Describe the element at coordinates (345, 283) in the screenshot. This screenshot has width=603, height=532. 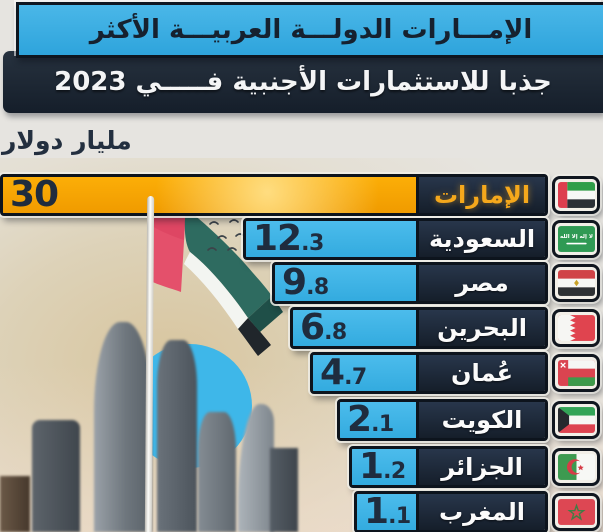
I see `value-bar: 9.8` at that location.